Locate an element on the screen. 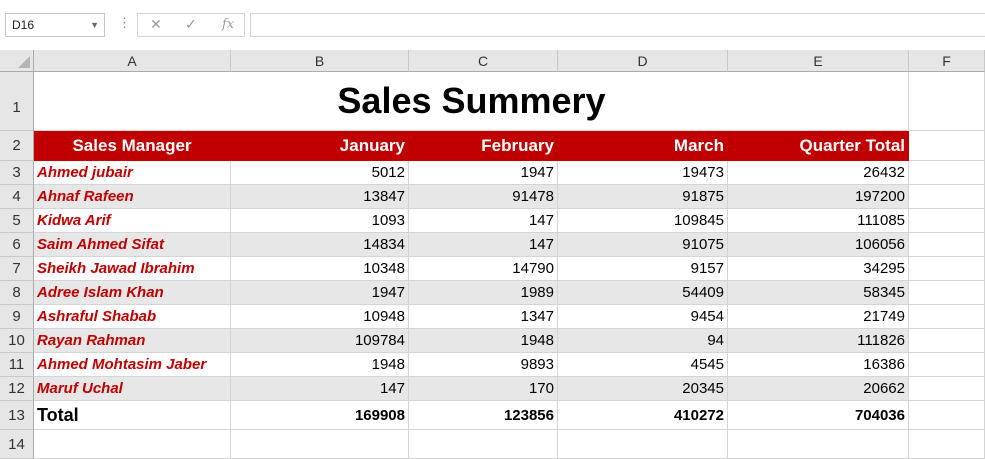  row-header-8: 8 is located at coordinates (17, 293).